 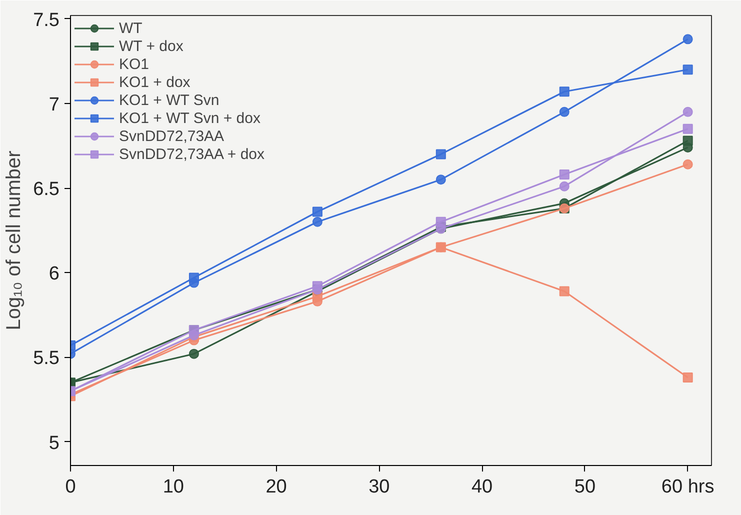 What do you see at coordinates (687, 487) in the screenshot?
I see `x-tick-label: 60 hrs` at bounding box center [687, 487].